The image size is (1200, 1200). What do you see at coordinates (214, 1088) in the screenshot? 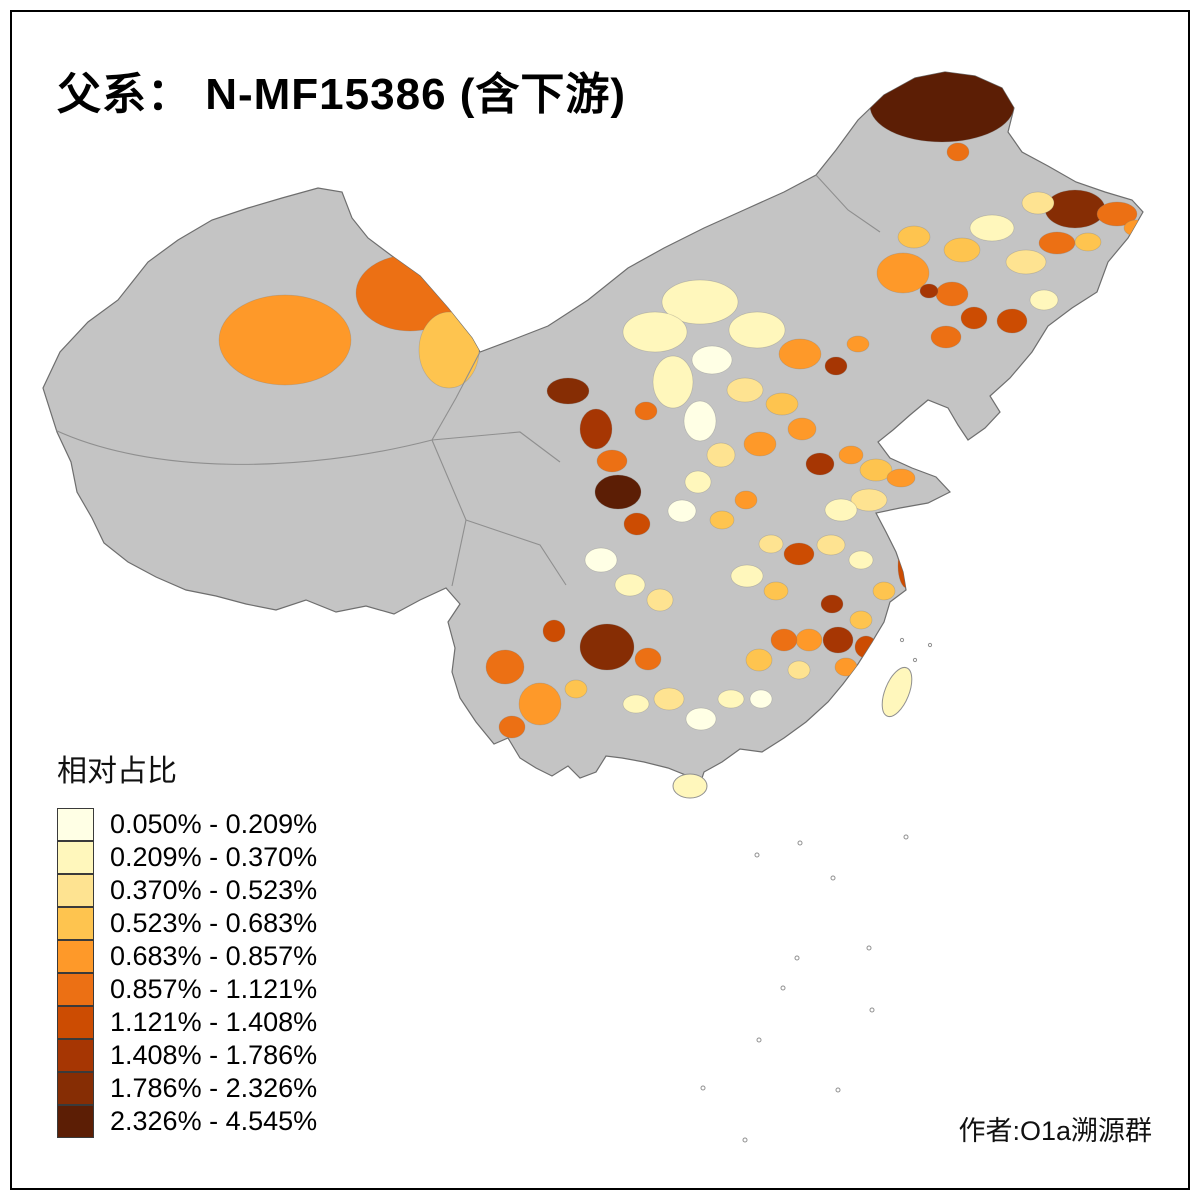
I see `legend-label: 1.786% - 2.326%` at bounding box center [214, 1088].